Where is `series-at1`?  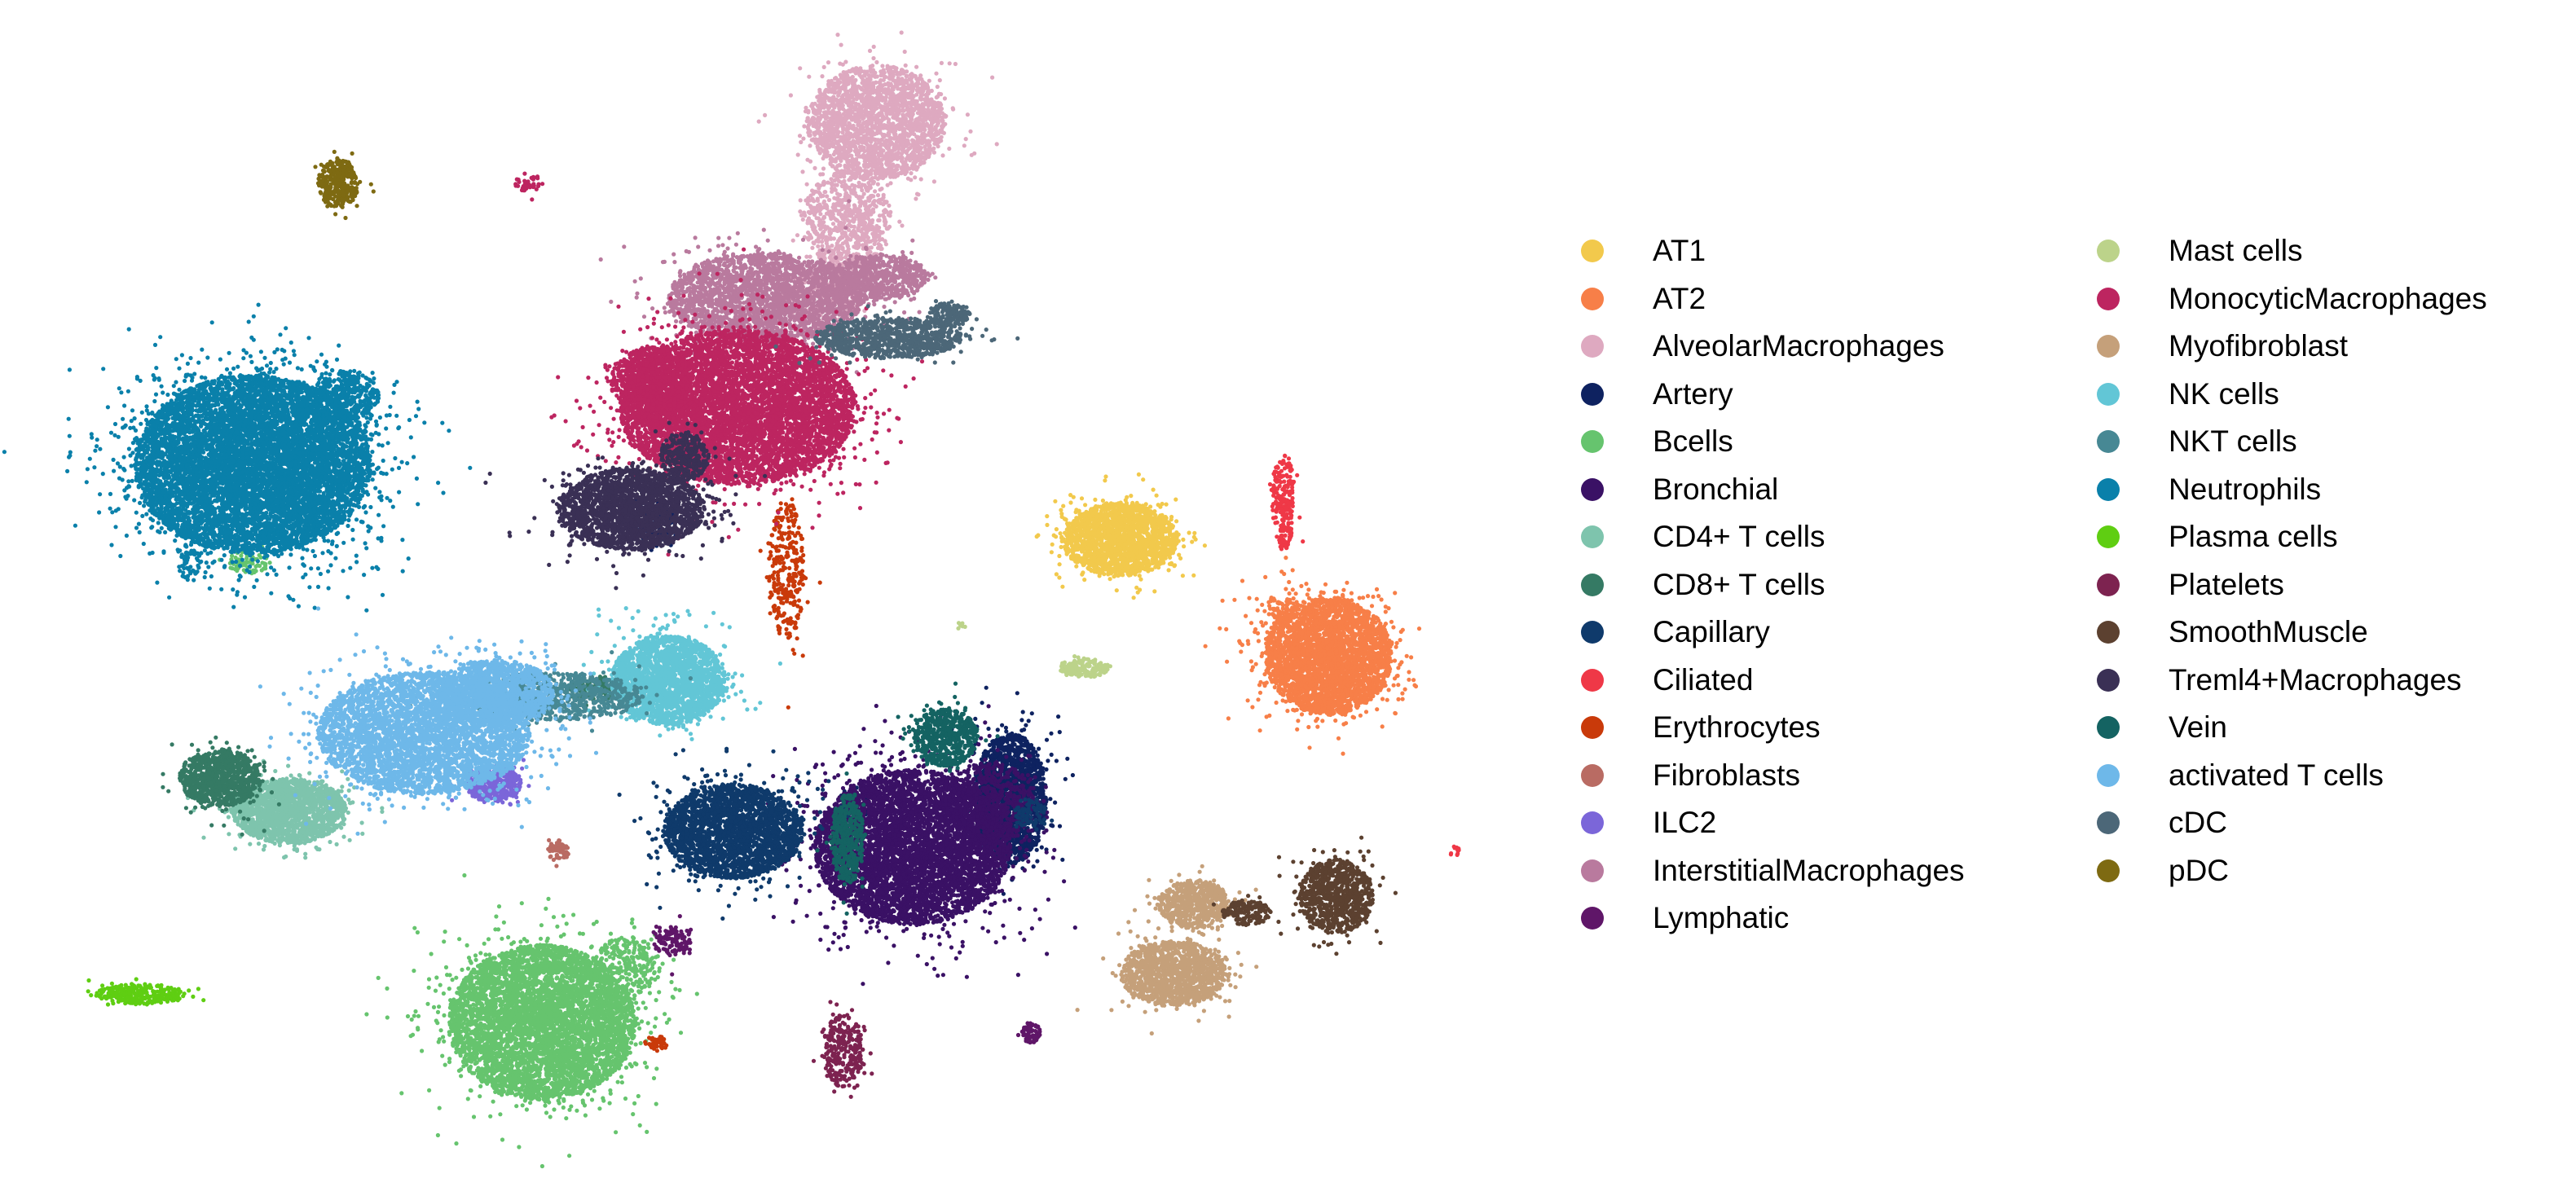 series-at1 is located at coordinates (1121, 536).